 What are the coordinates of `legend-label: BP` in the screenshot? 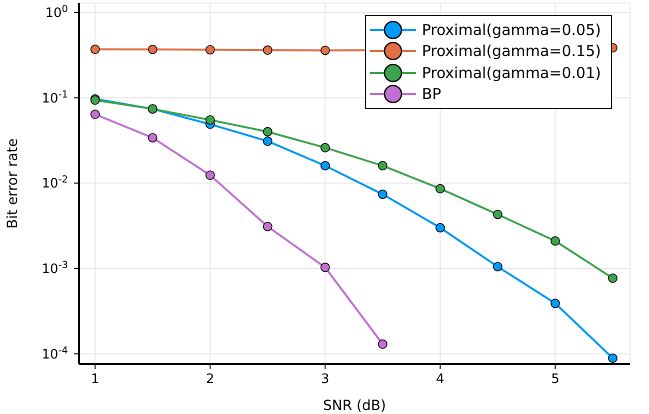 It's located at (432, 94).